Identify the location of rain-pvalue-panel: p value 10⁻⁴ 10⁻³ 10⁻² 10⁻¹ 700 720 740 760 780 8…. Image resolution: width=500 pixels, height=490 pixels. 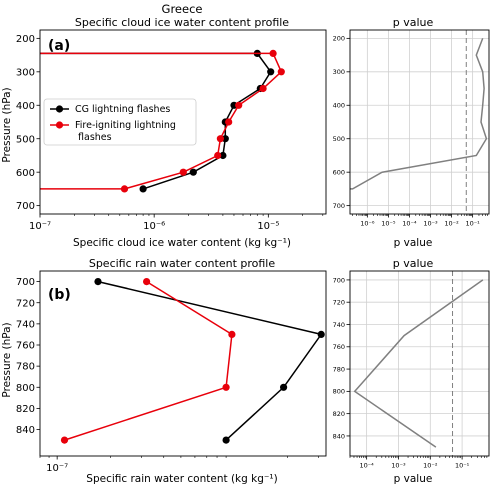
(411, 371).